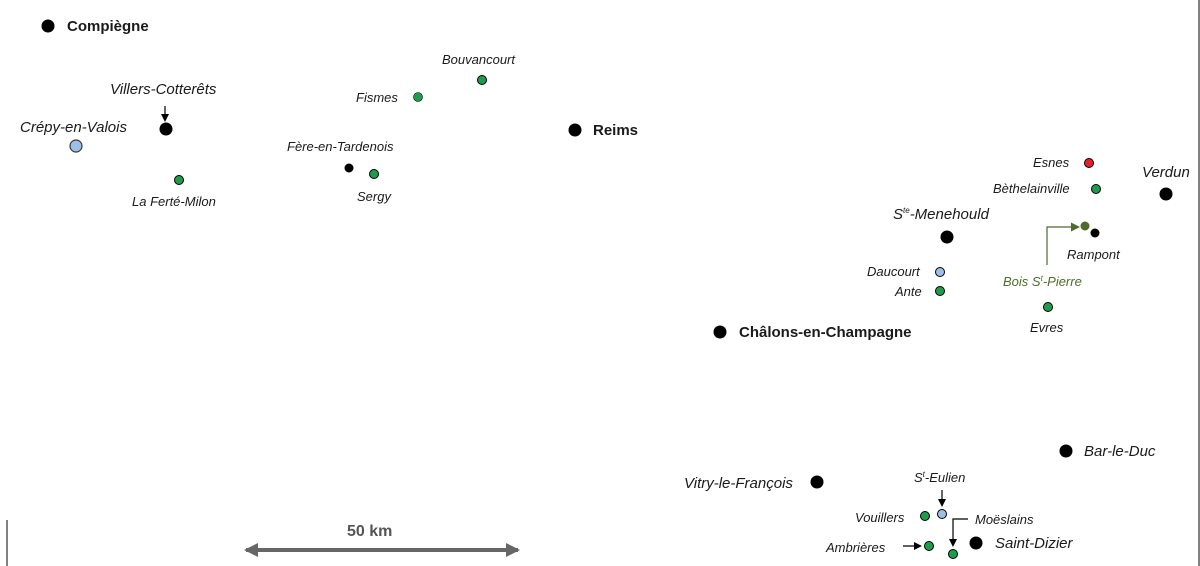 The image size is (1200, 566). I want to click on daucourt-label: Daucourt, so click(894, 271).